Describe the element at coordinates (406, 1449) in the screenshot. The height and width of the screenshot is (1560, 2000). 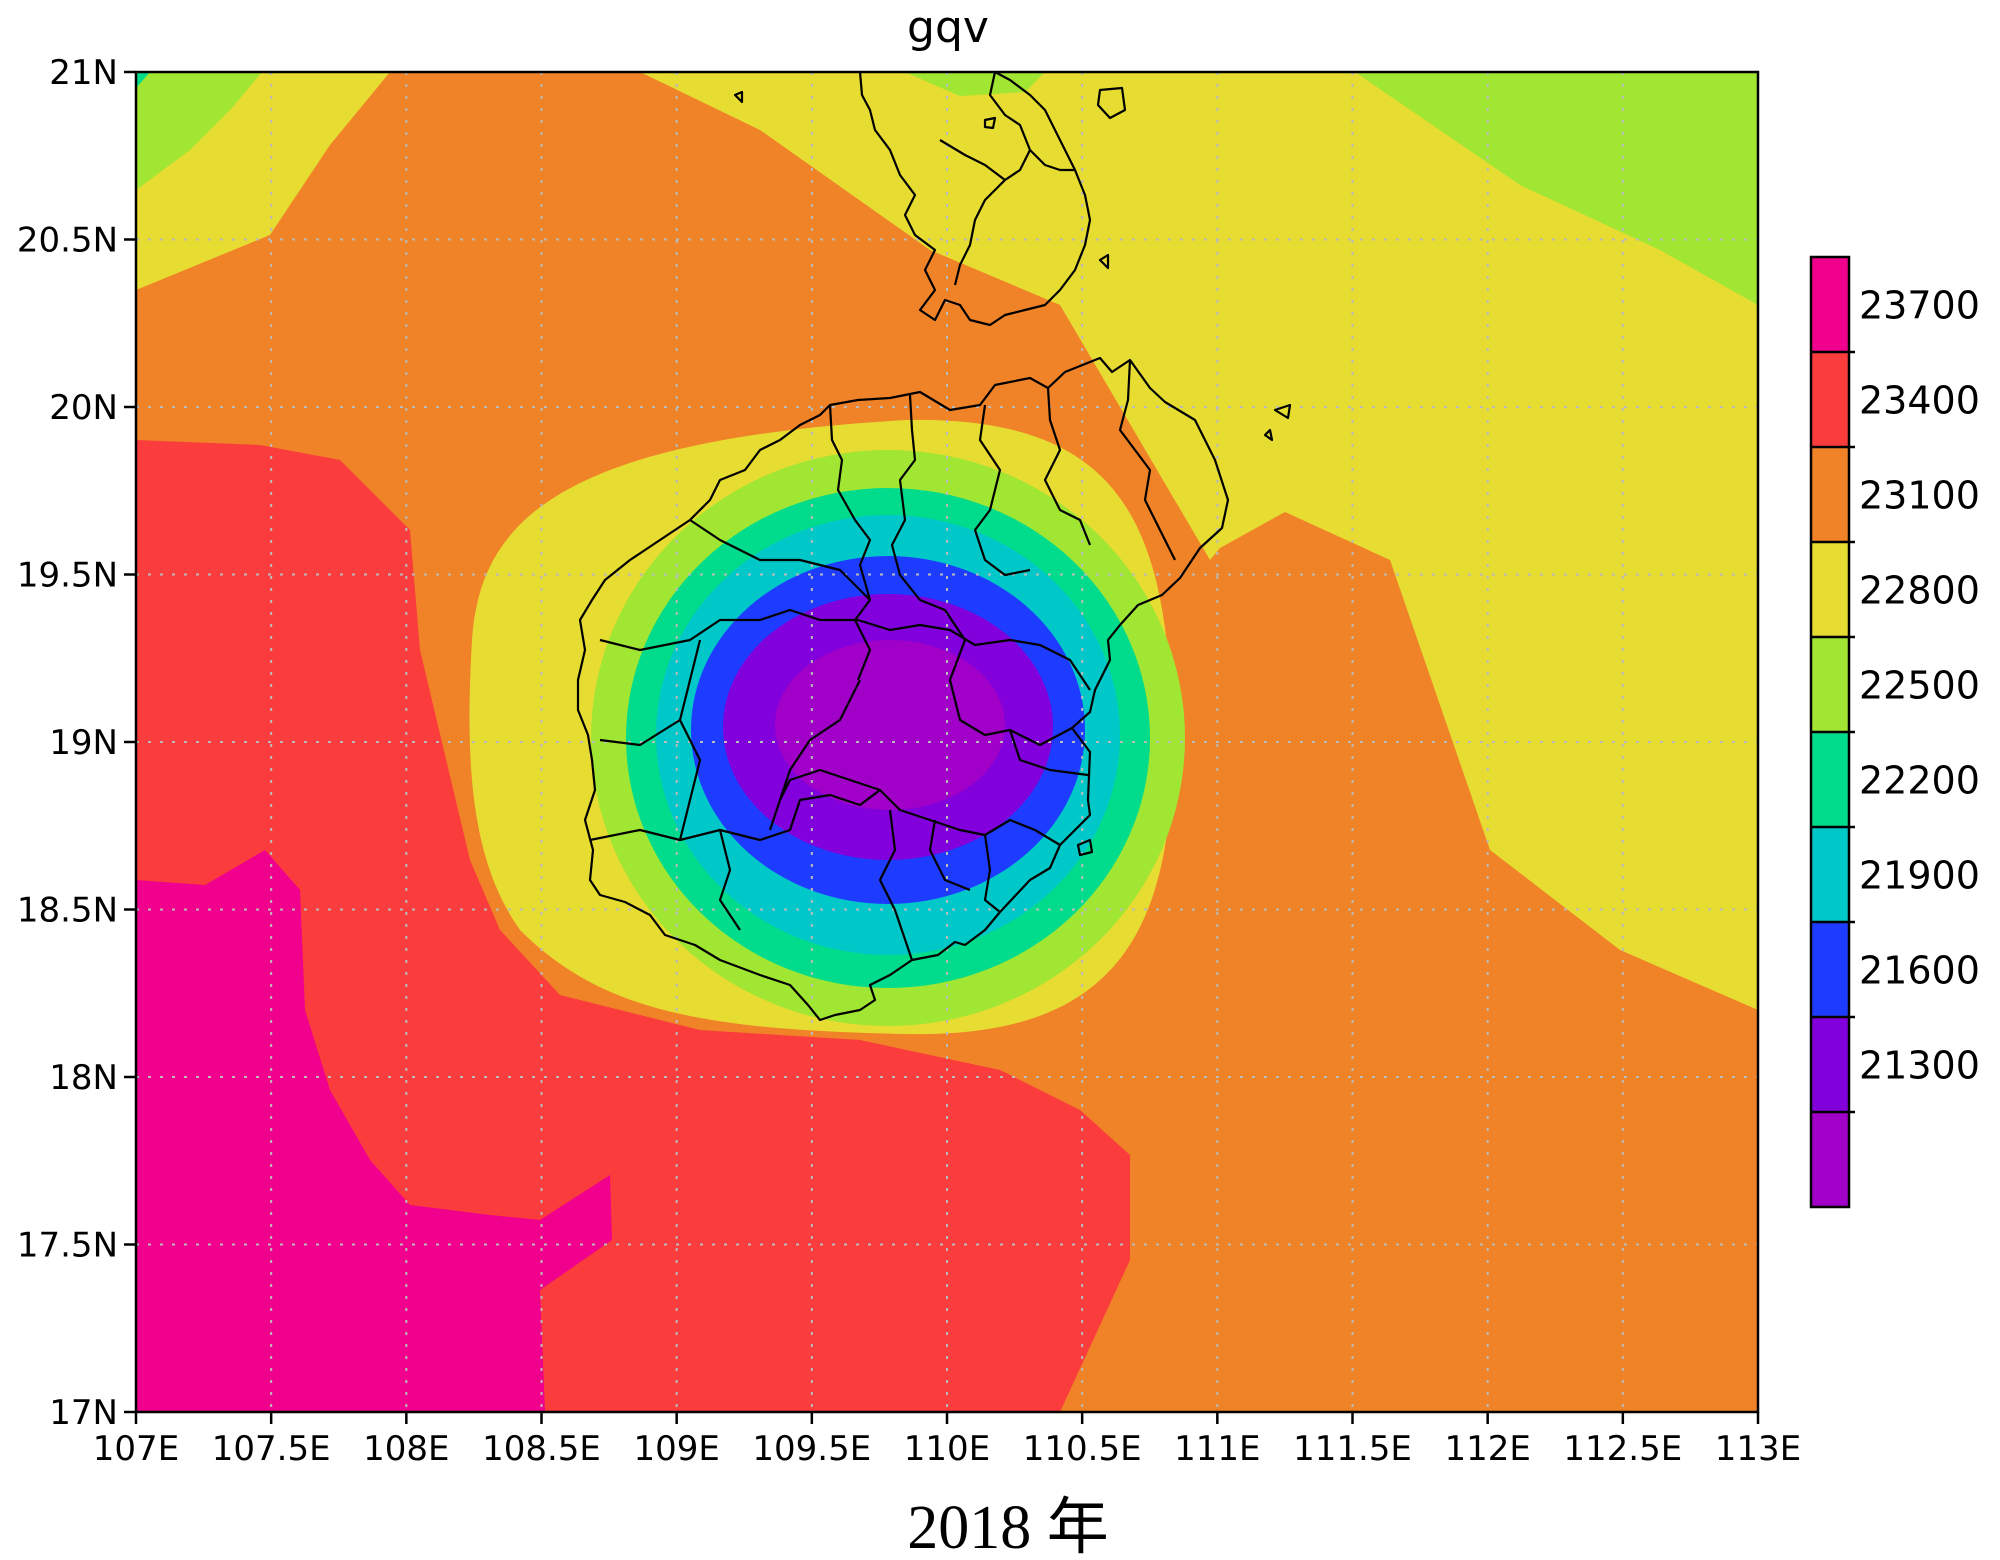
I see `x-tick-label: 108E` at that location.